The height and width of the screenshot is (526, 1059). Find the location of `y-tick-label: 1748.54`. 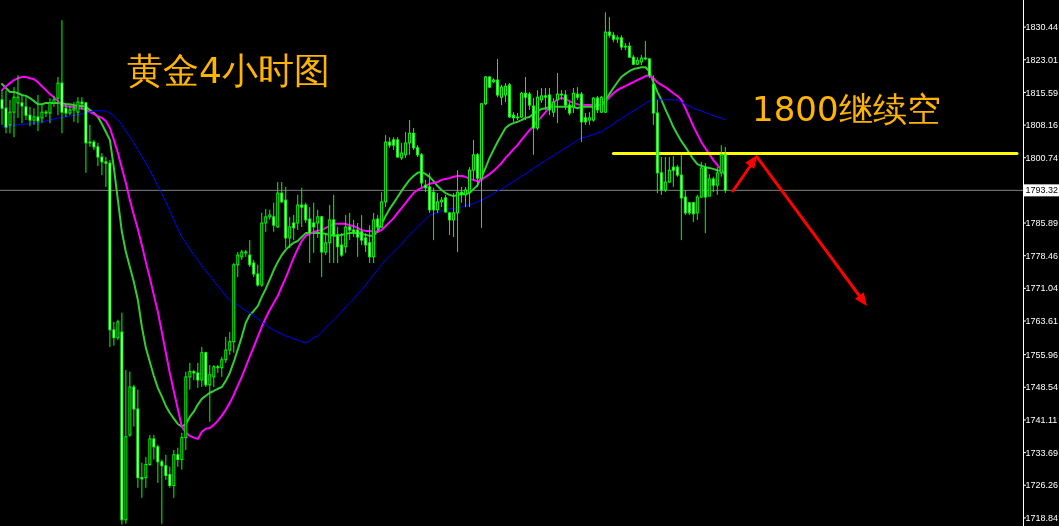

y-tick-label: 1748.54 is located at coordinates (1042, 387).